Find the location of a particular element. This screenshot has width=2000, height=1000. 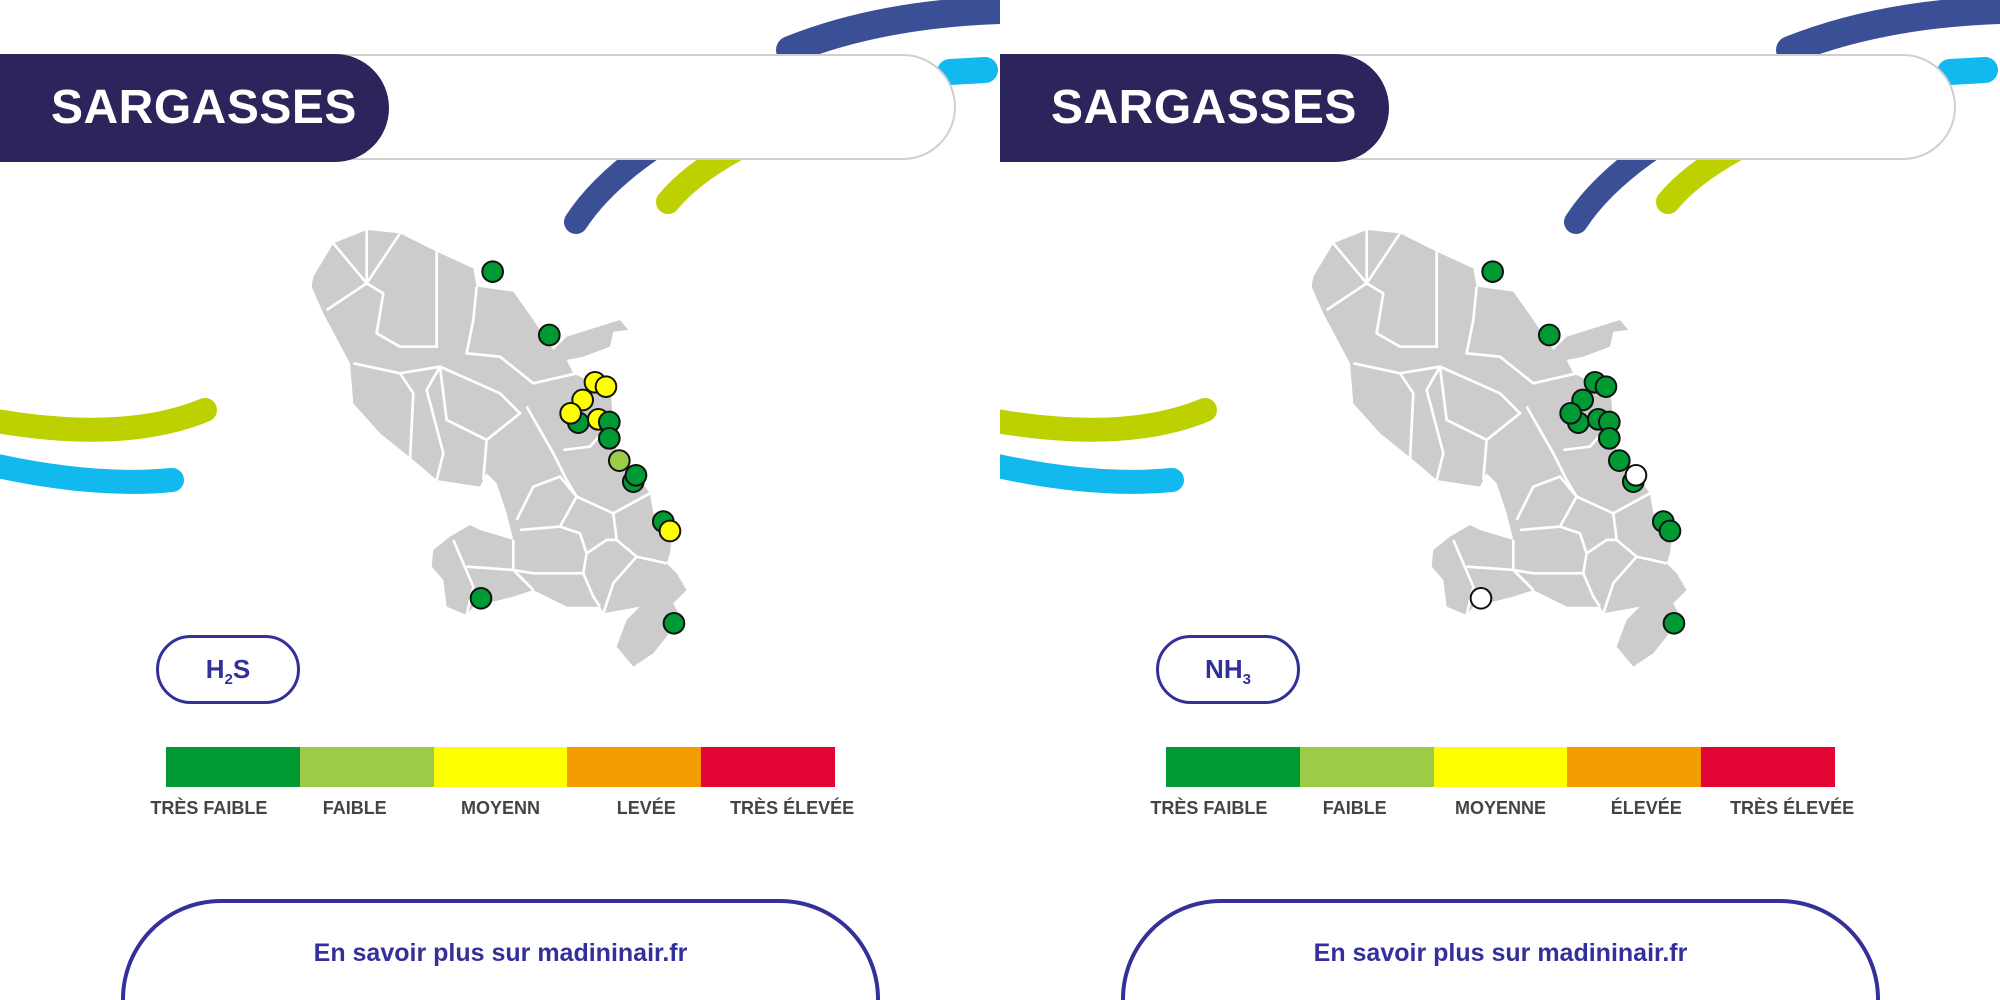

pollutant-base: NH is located at coordinates (1224, 669).